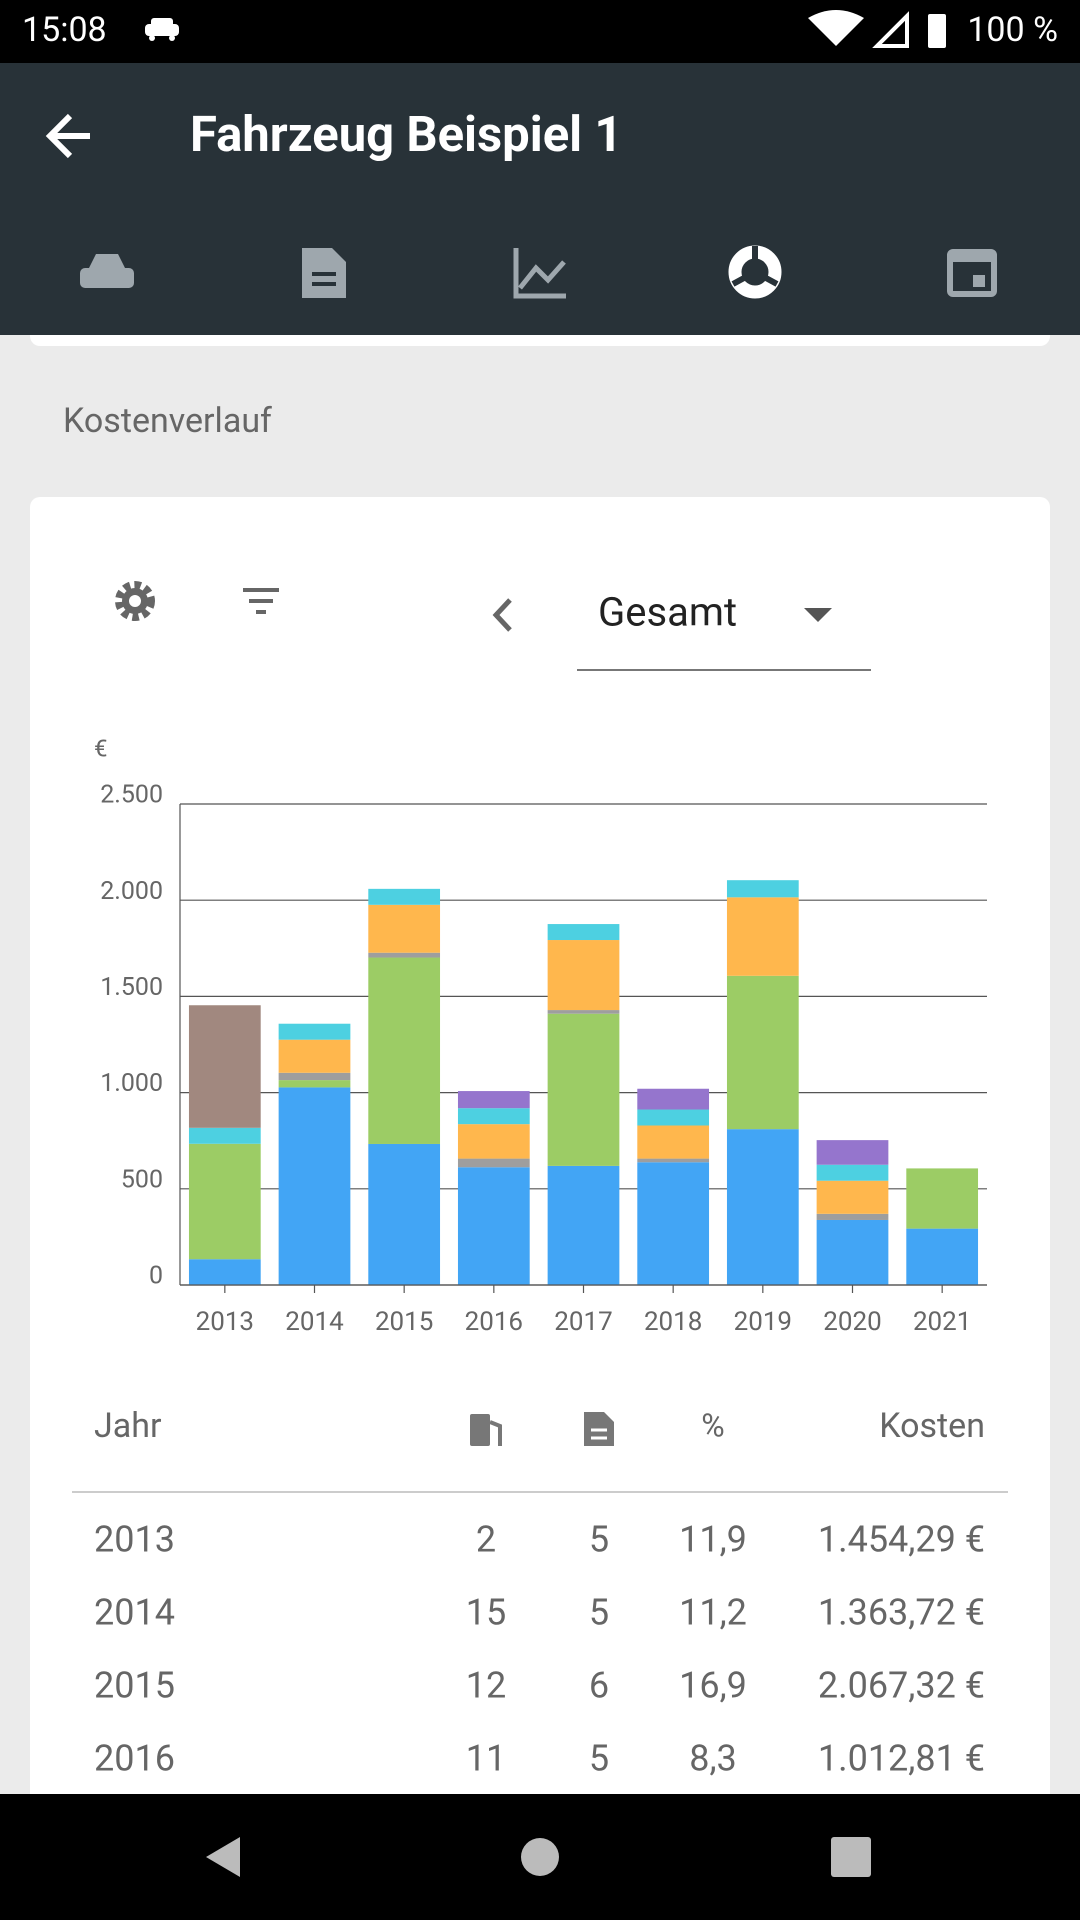  What do you see at coordinates (486, 1613) in the screenshot?
I see `fuel-count-cell: 15` at bounding box center [486, 1613].